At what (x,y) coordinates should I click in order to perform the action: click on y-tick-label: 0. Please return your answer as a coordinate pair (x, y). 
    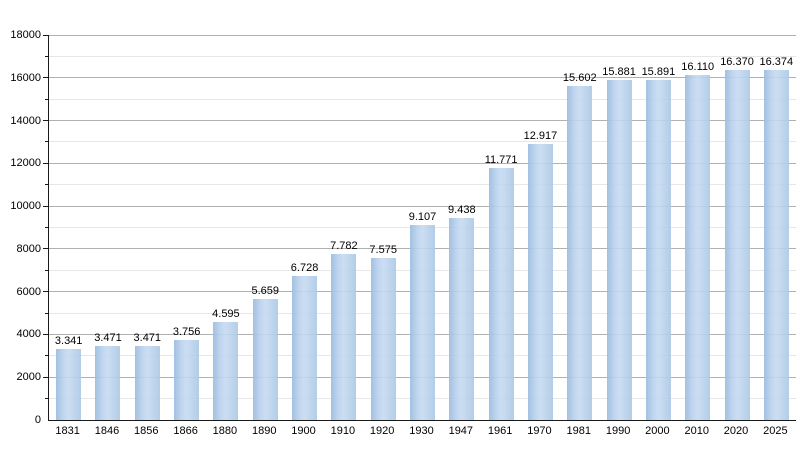
    Looking at the image, I should click on (37, 420).